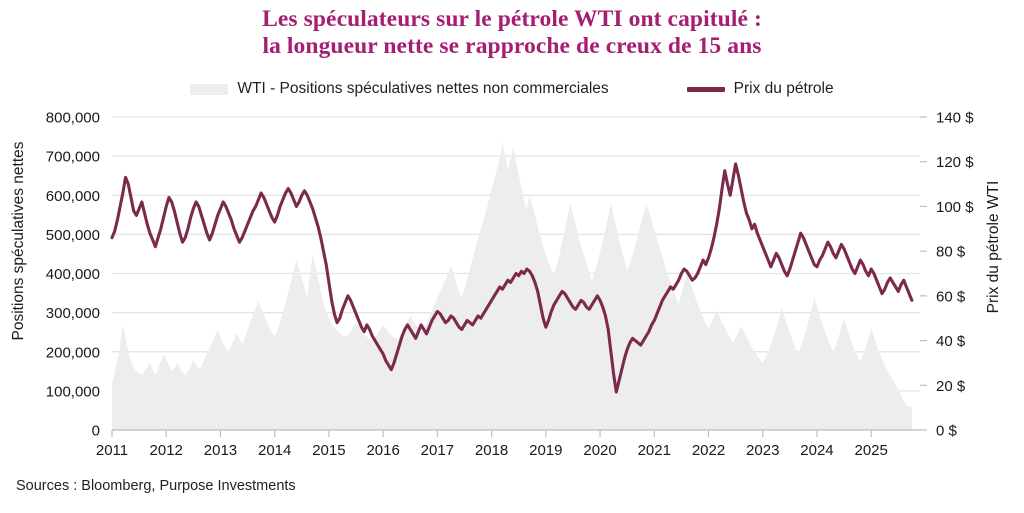  What do you see at coordinates (951, 386) in the screenshot?
I see `y-axis-right-tick-label: 20 $` at bounding box center [951, 386].